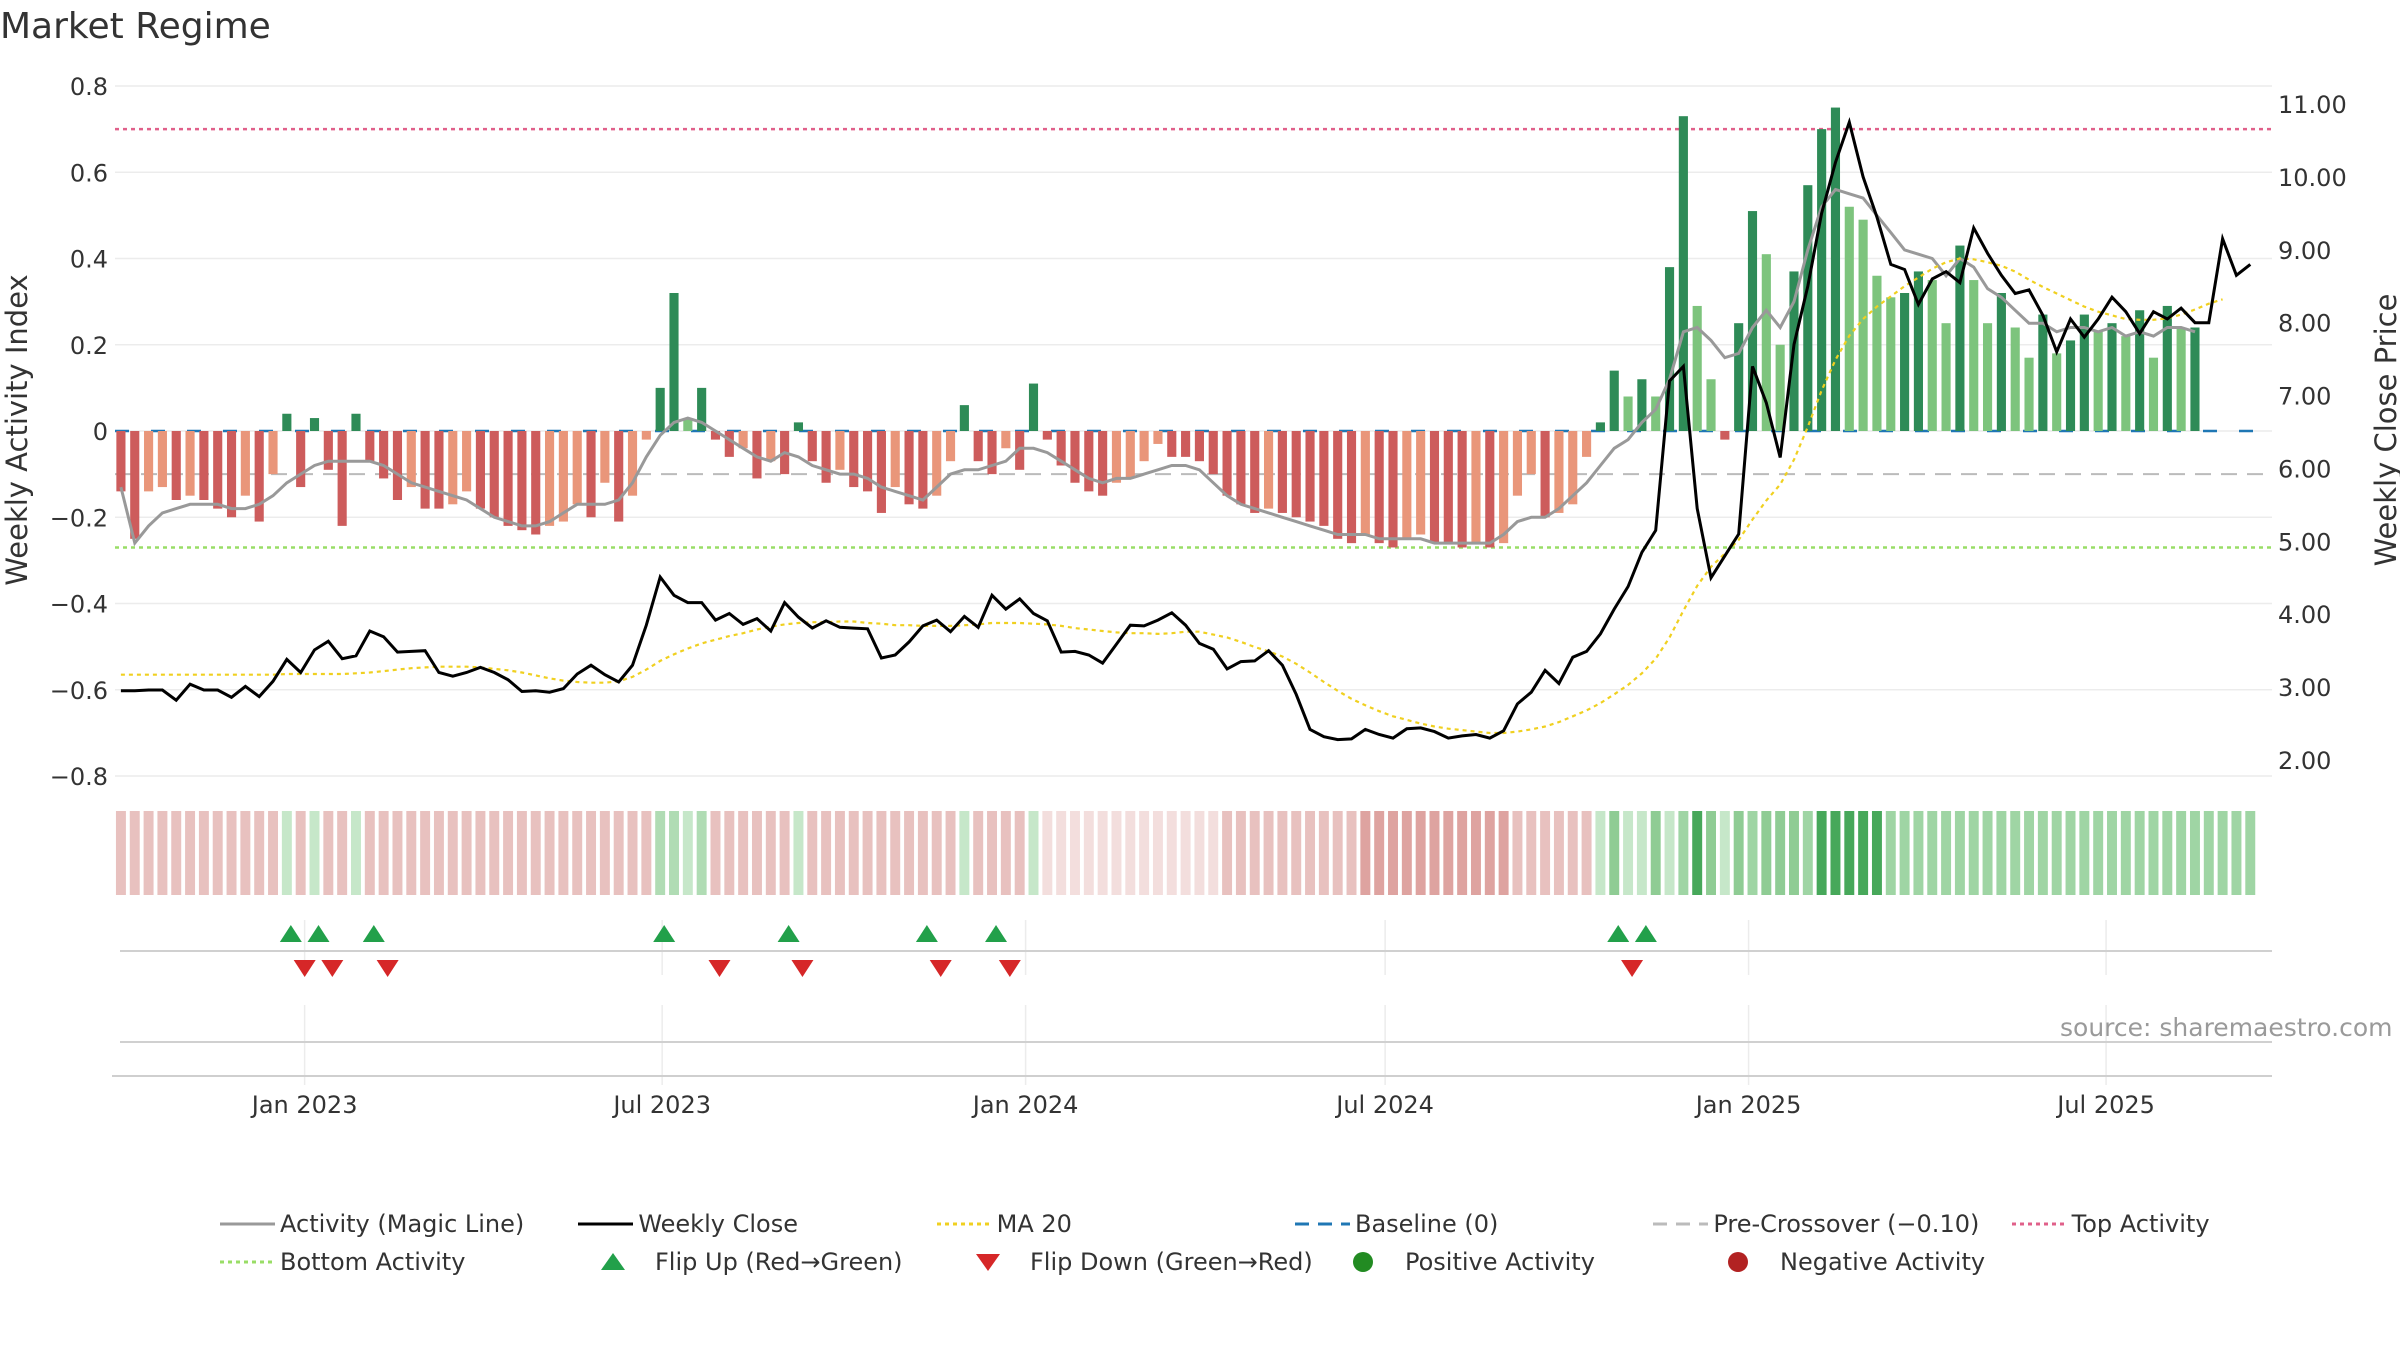 This screenshot has height=1350, width=2400. I want to click on right-tick-label: 6.00, so click(2304, 469).